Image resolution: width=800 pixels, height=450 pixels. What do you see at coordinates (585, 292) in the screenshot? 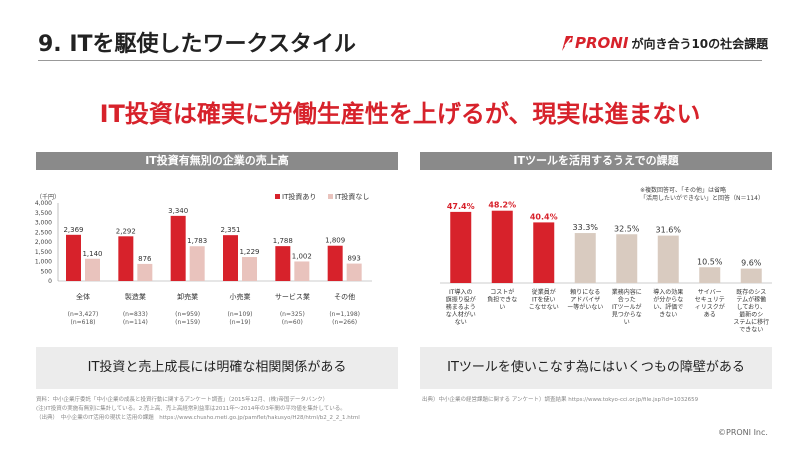
I see `right-category-label-line: 頼りになる` at bounding box center [585, 292].